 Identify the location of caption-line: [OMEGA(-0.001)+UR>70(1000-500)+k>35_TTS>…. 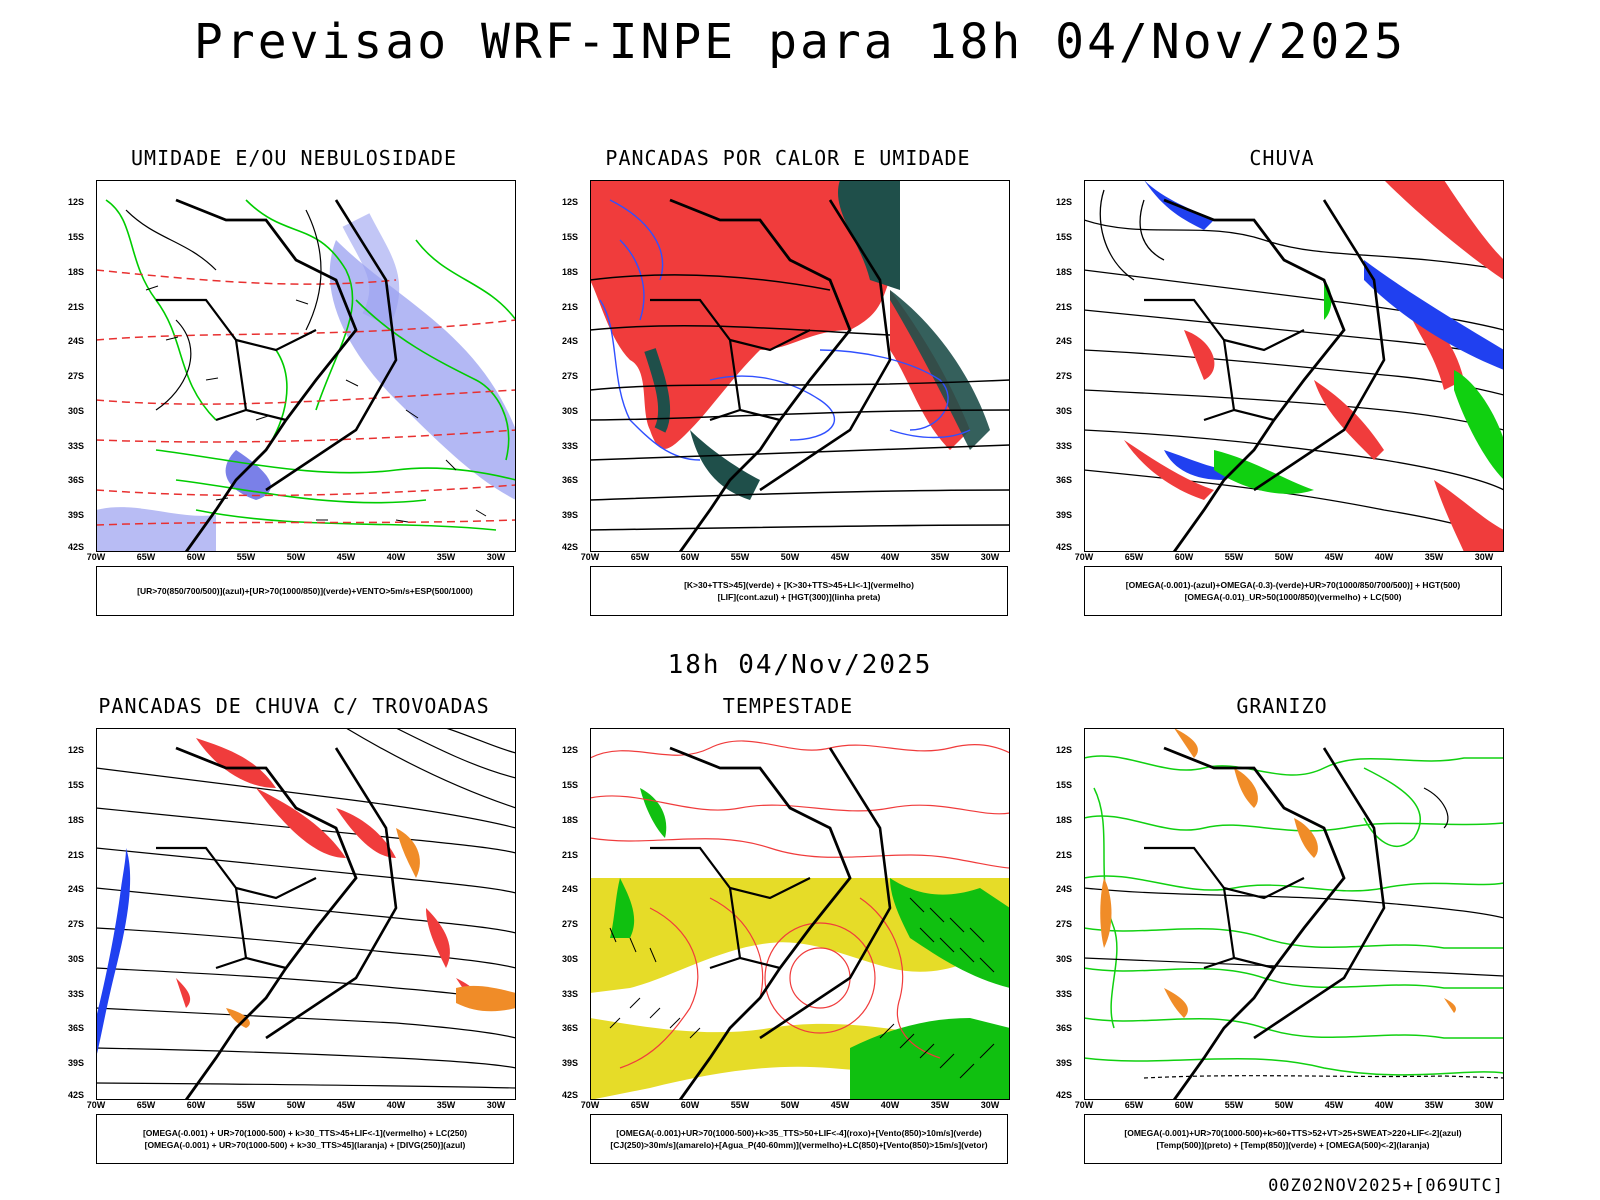
(799, 1133).